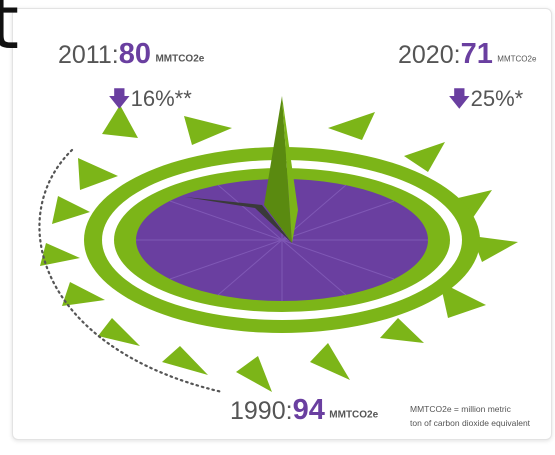 The width and height of the screenshot is (555, 455). I want to click on stat-2011-unit: MMTCO2e, so click(180, 59).